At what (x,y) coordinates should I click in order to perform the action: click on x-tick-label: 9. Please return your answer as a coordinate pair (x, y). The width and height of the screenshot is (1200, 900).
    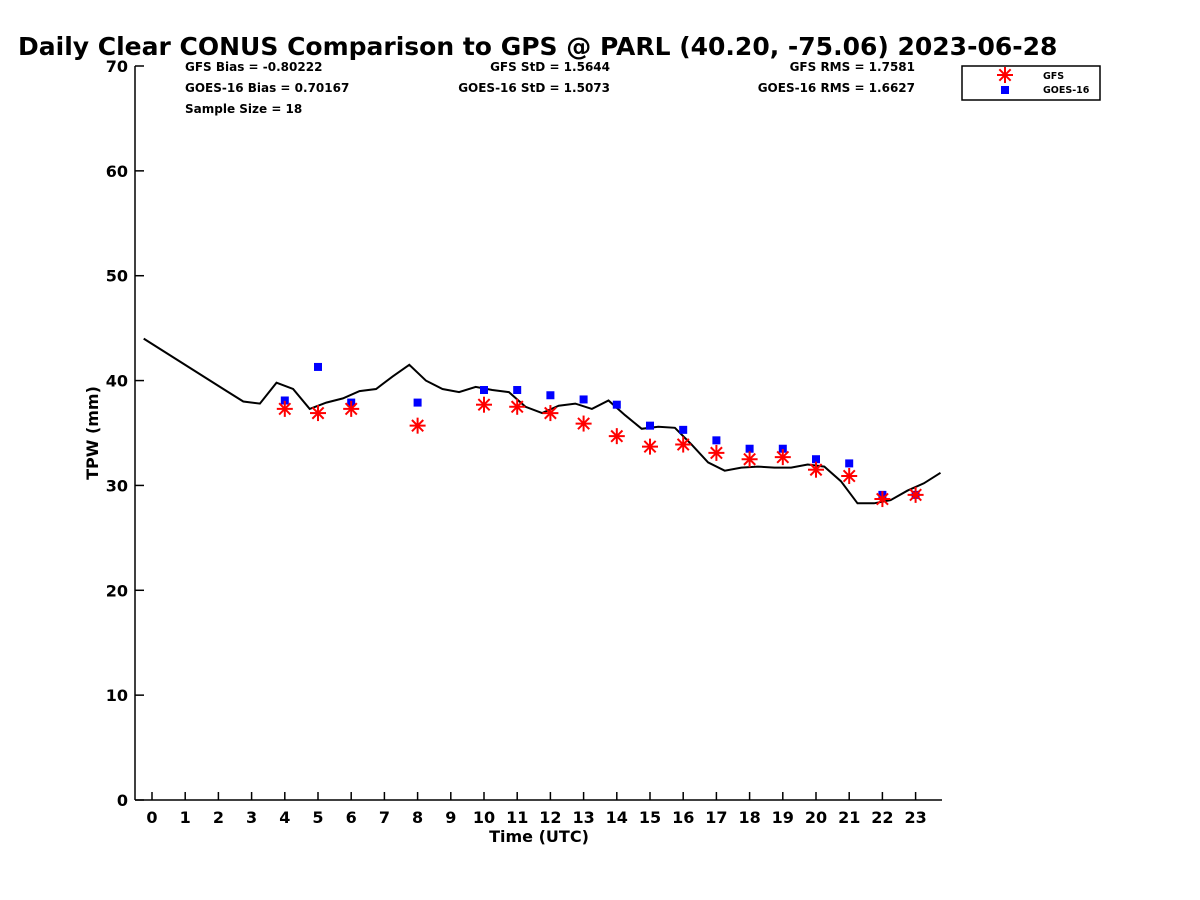
    Looking at the image, I should click on (450, 817).